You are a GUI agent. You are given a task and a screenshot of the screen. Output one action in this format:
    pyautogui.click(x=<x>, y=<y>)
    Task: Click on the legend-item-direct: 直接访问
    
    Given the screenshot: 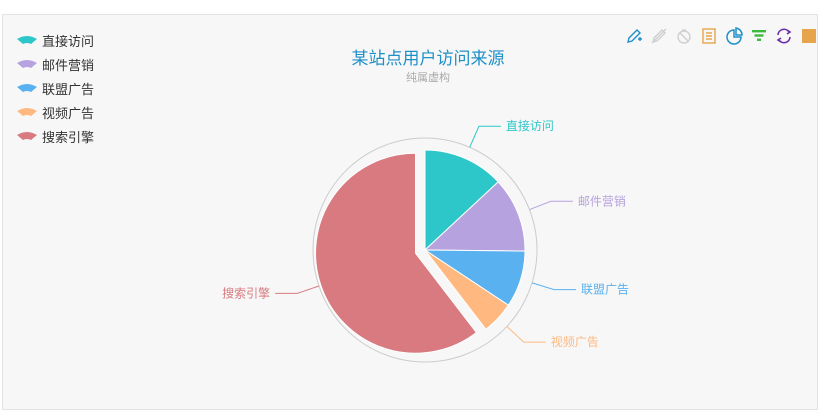 What is the action you would take?
    pyautogui.click(x=55, y=40)
    